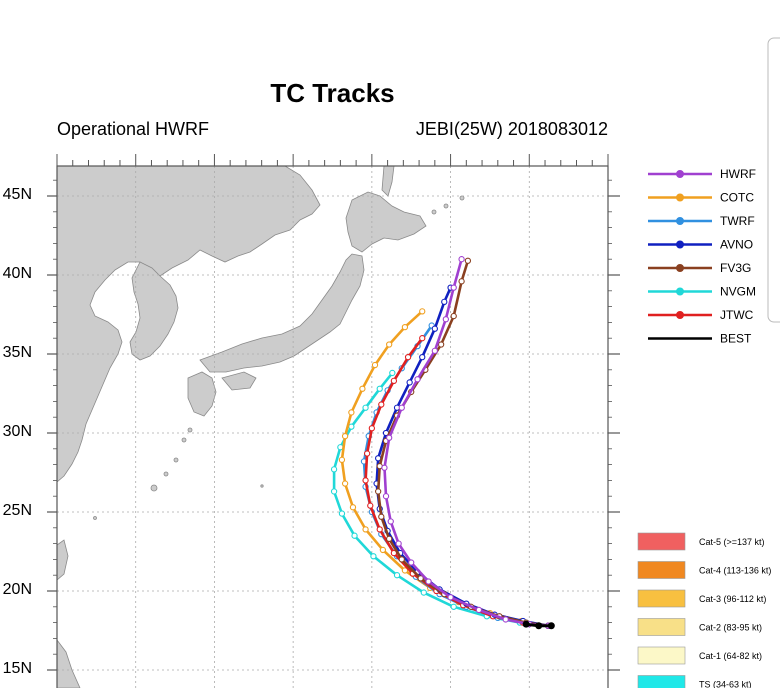 The height and width of the screenshot is (688, 780). What do you see at coordinates (738, 292) in the screenshot?
I see `legend-label: NVGM` at bounding box center [738, 292].